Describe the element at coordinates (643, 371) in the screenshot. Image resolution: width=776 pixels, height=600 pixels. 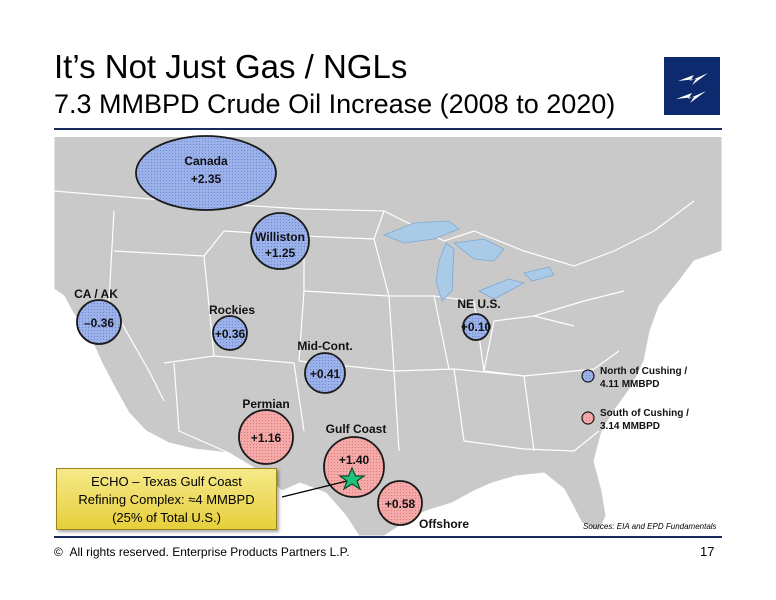
I see `legend-north-line1: North of Cushing /` at that location.